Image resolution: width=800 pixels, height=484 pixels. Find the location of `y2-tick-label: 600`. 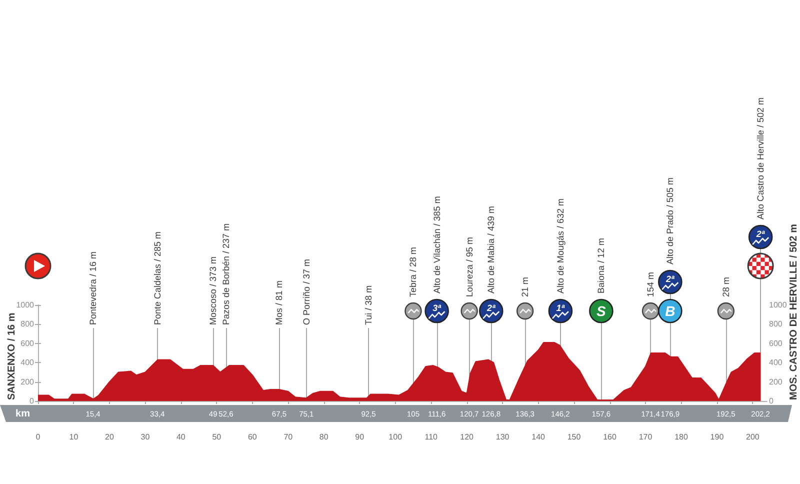

y2-tick-label: 600 is located at coordinates (27, 343).